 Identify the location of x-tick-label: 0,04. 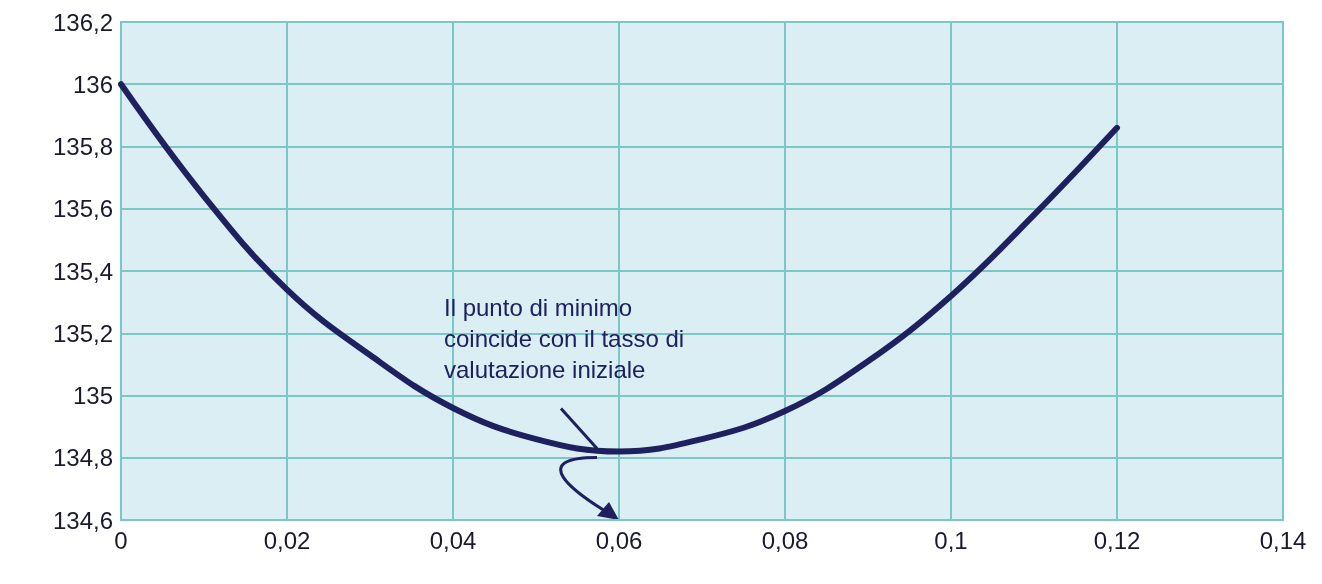
(453, 540).